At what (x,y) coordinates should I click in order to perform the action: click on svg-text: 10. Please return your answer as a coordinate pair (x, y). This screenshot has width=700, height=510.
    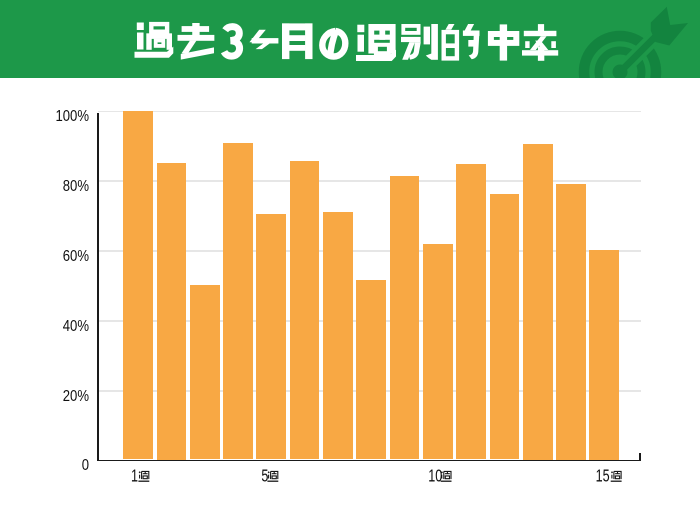
    Looking at the image, I should click on (435, 477).